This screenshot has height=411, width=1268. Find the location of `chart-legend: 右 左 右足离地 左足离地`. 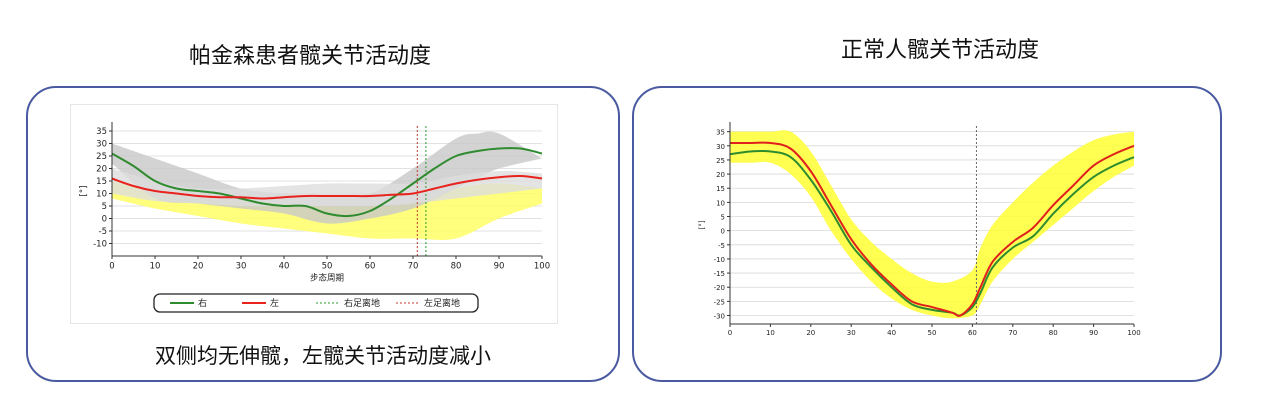

chart-legend: 右 左 右足离地 左足离地 is located at coordinates (316, 303).